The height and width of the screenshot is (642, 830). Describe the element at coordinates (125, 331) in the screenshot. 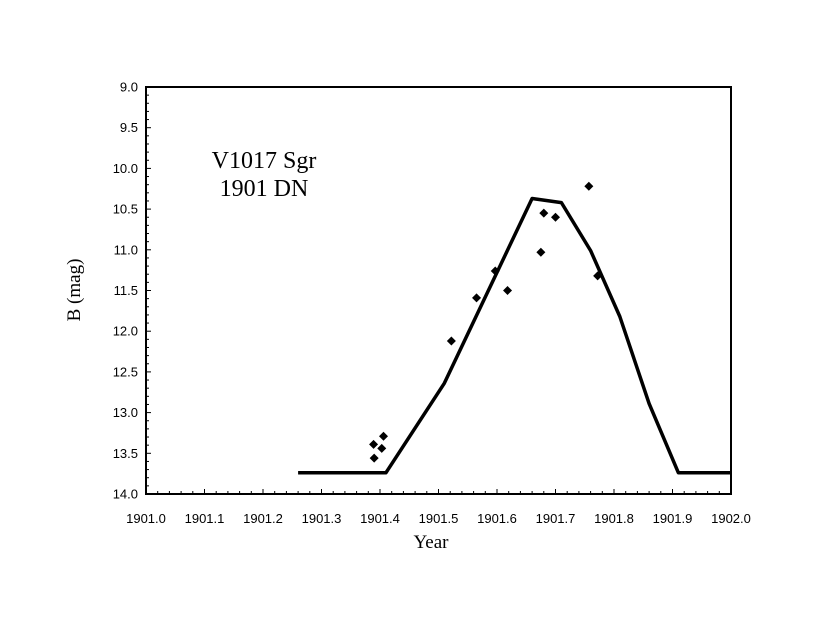

I see `y-tick-label: 12.0` at that location.